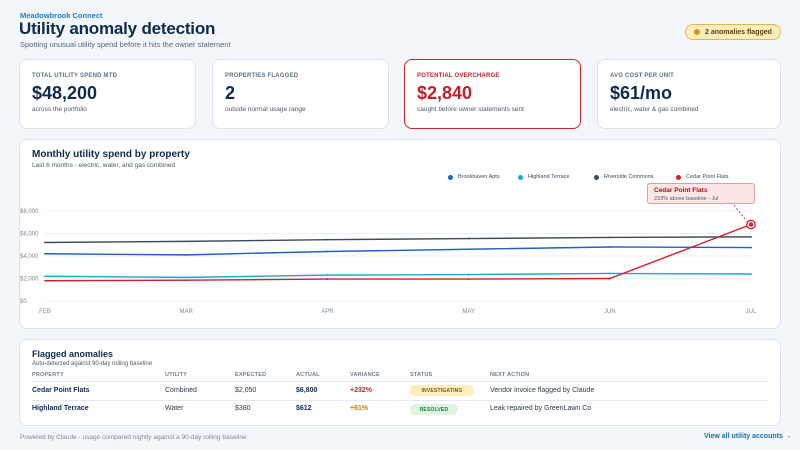 The image size is (800, 450). Describe the element at coordinates (681, 190) in the screenshot. I see `callout-title: Cedar Point Flats` at that location.